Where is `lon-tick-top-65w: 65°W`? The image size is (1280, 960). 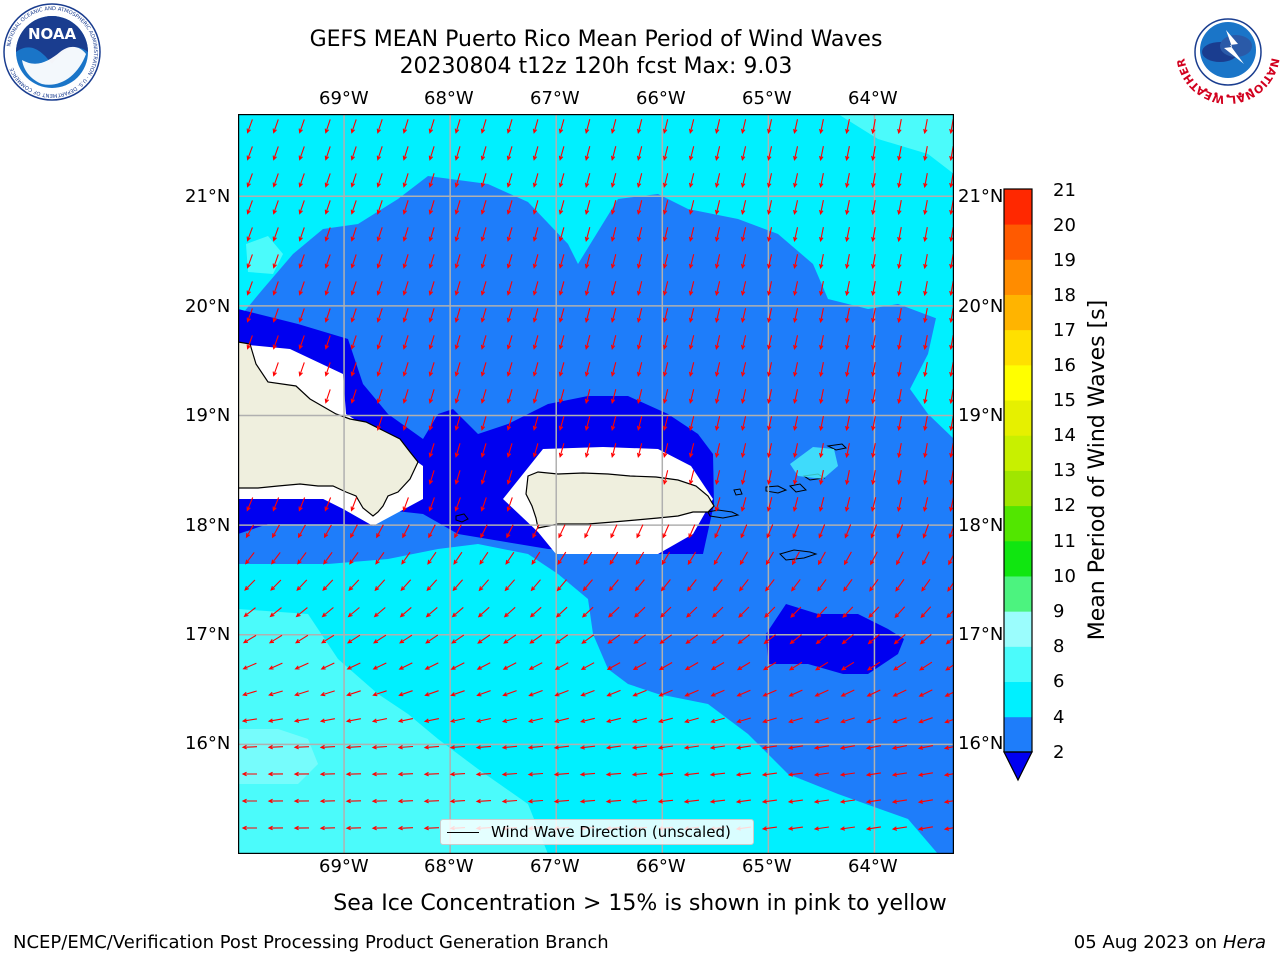
lon-tick-top-65w: 65°W is located at coordinates (767, 98).